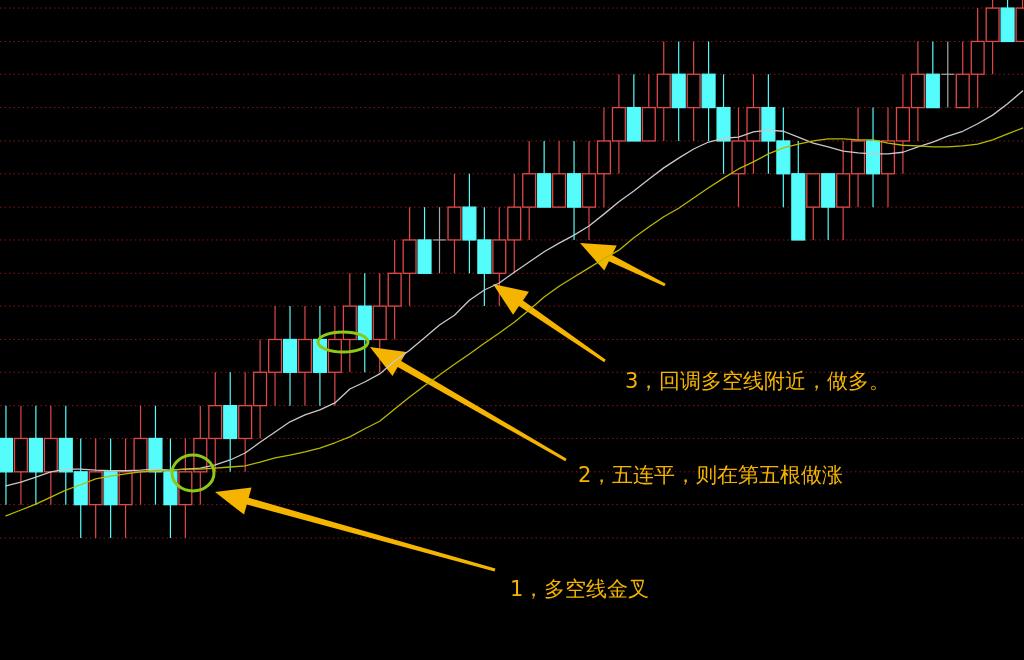 The height and width of the screenshot is (660, 1024). I want to click on annotation: 3，回调多空线附近，做多。, so click(758, 381).